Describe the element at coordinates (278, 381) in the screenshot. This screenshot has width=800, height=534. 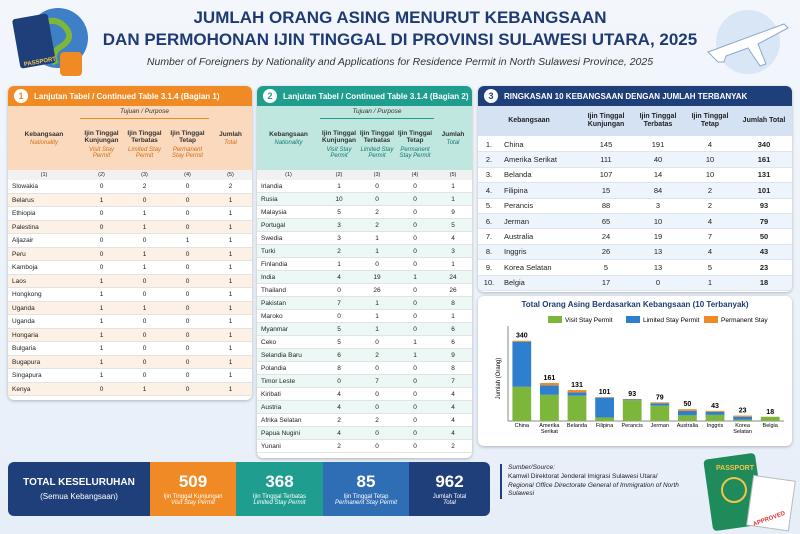
I see `nationality: Timor Leste` at that location.